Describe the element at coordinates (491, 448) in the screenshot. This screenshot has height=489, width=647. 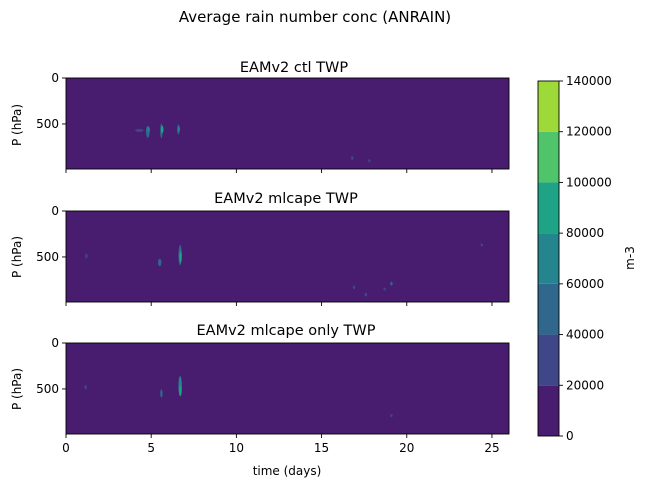
I see `x-tick-label: 25` at that location.